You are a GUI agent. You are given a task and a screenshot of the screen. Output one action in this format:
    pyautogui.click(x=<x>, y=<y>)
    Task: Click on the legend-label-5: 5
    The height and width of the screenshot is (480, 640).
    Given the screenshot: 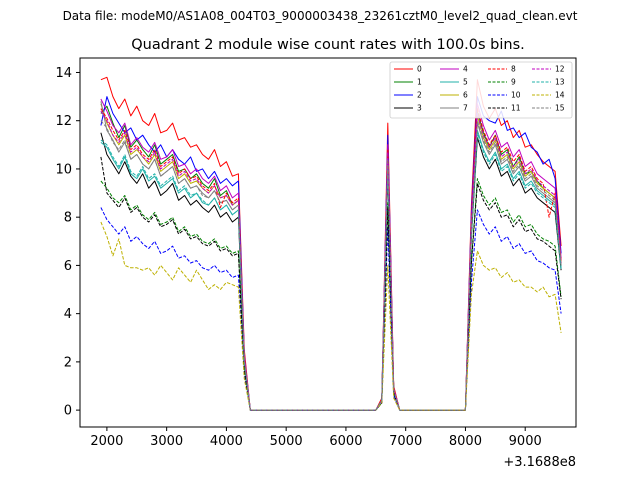 What is the action you would take?
    pyautogui.click(x=465, y=82)
    